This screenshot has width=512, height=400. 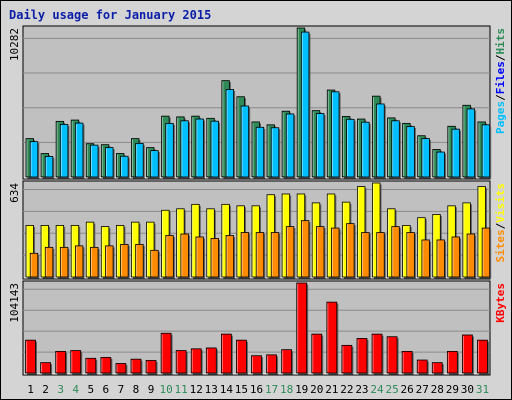 I want to click on x-tick-label-10: 10, so click(x=165, y=389).